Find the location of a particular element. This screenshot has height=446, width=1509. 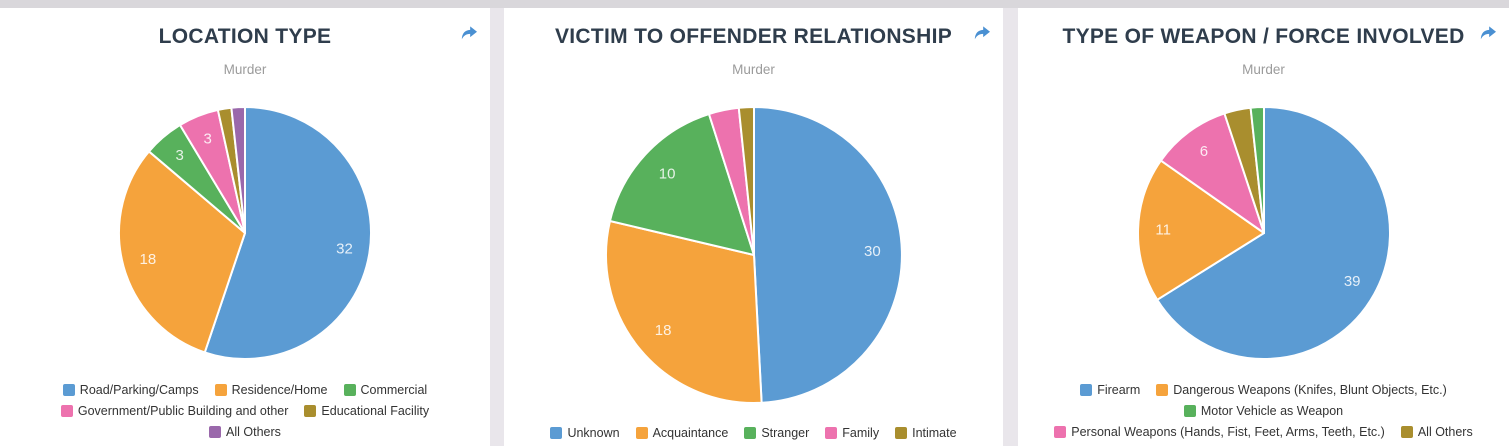

page-title: TYPE OF WEAPON / FORCE INVOLVED is located at coordinates (1263, 36).